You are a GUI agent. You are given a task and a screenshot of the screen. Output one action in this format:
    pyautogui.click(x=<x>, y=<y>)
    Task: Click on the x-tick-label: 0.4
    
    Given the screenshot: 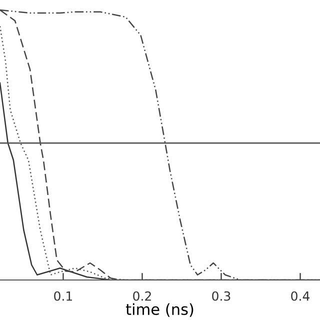 What is the action you would take?
    pyautogui.click(x=300, y=296)
    